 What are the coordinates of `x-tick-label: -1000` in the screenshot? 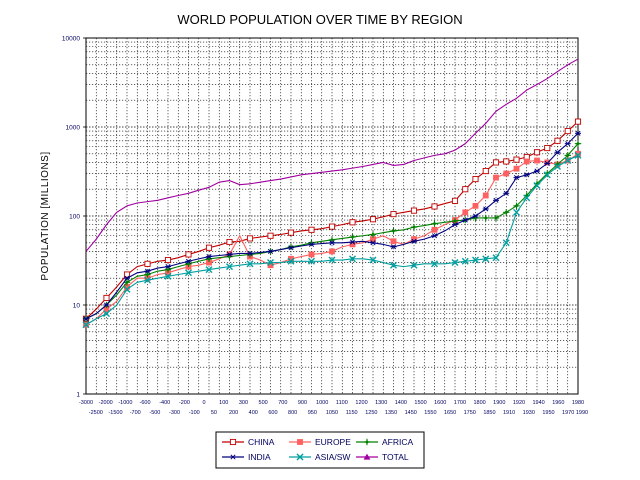 It's located at (125, 403).